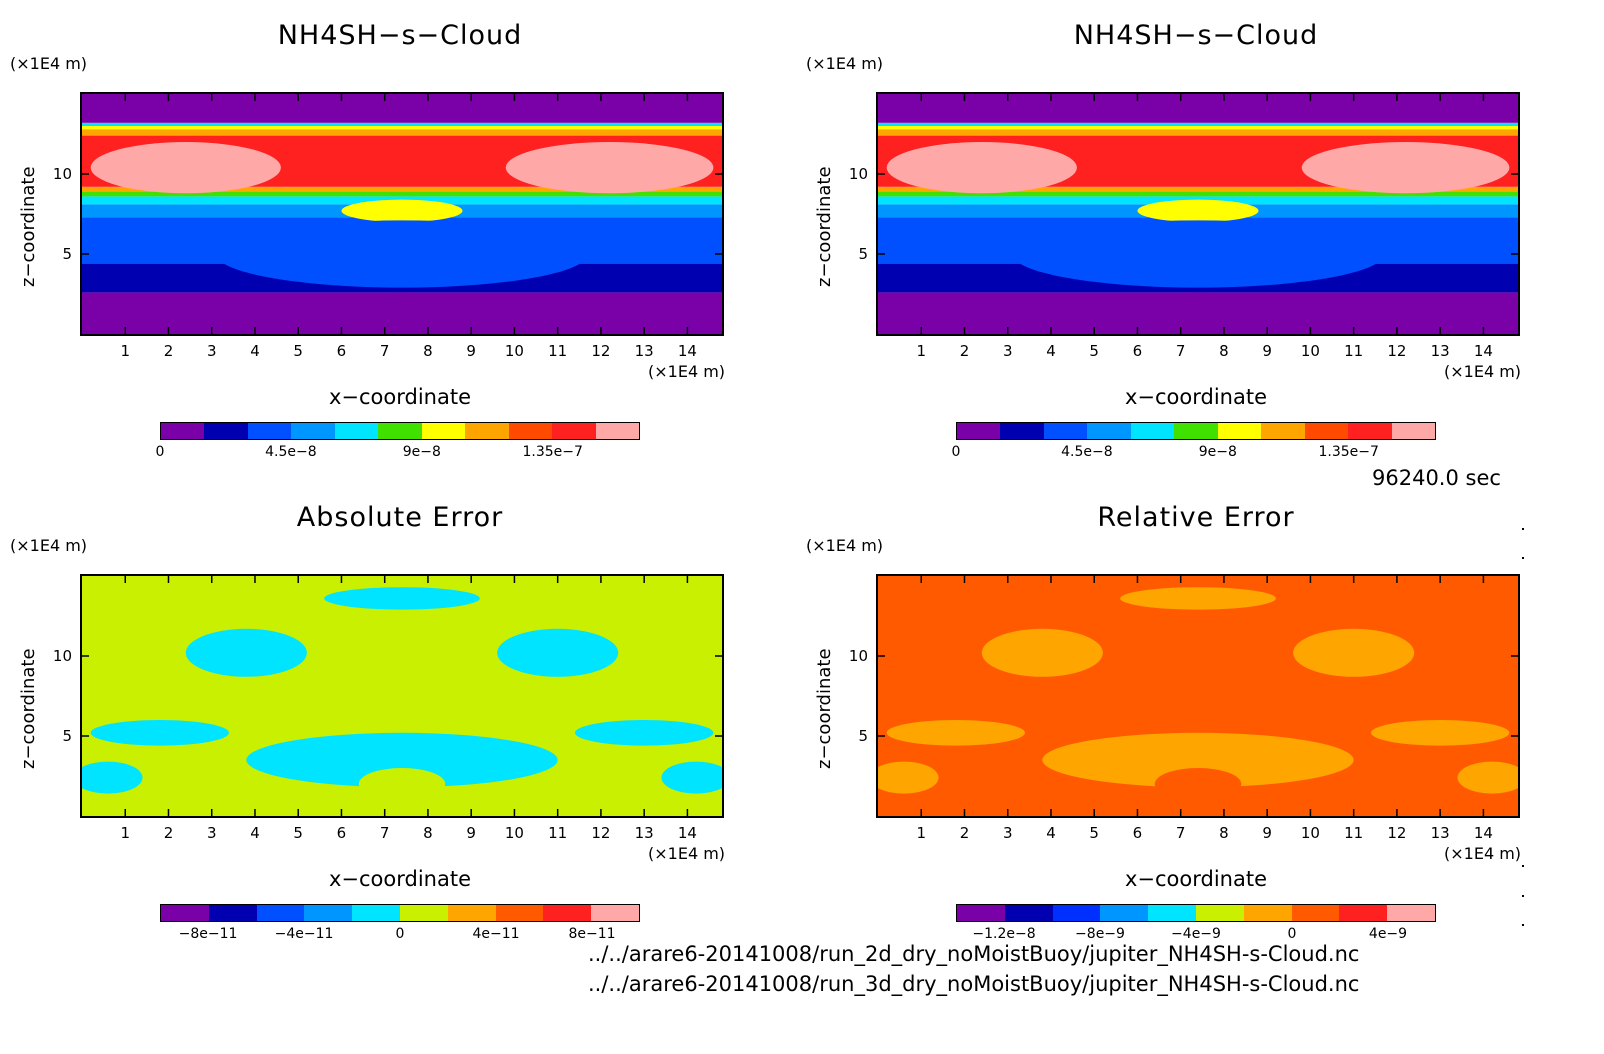 Image resolution: width=1604 pixels, height=1054 pixels. I want to click on colorbar-tick-label: 4e−9, so click(1388, 934).